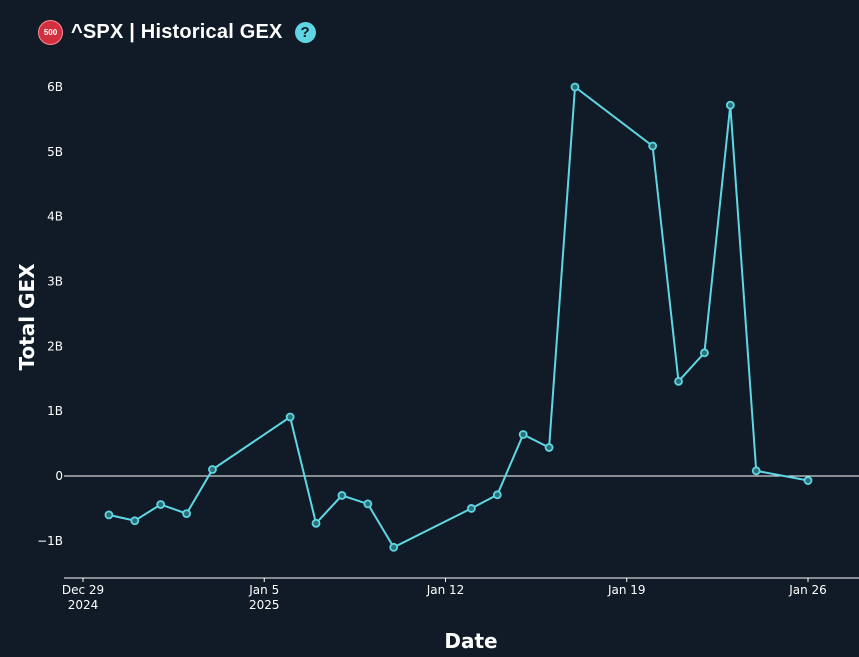 This screenshot has height=657, width=859. I want to click on y-tick-label: 4B, so click(55, 217).